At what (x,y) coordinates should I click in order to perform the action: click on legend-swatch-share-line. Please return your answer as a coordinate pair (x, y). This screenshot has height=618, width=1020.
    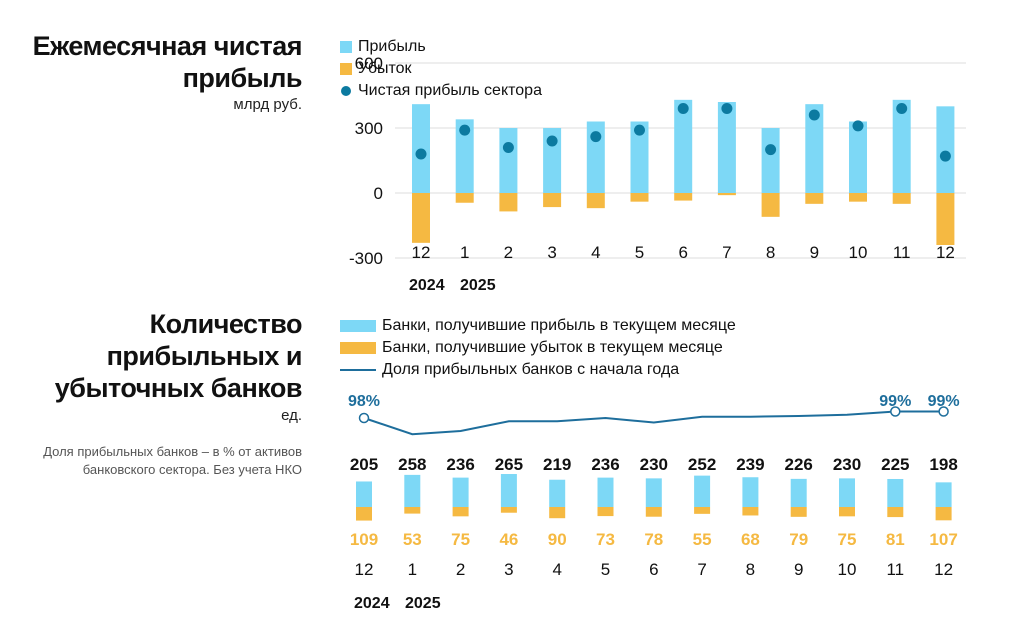
    Looking at the image, I should click on (358, 370).